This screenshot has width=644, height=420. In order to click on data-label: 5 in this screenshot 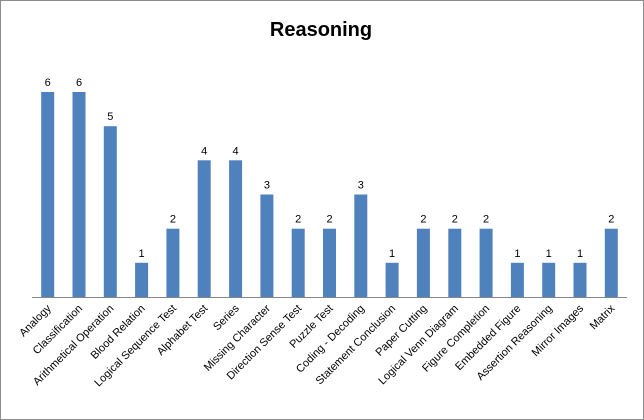, I will do `click(110, 117)`.